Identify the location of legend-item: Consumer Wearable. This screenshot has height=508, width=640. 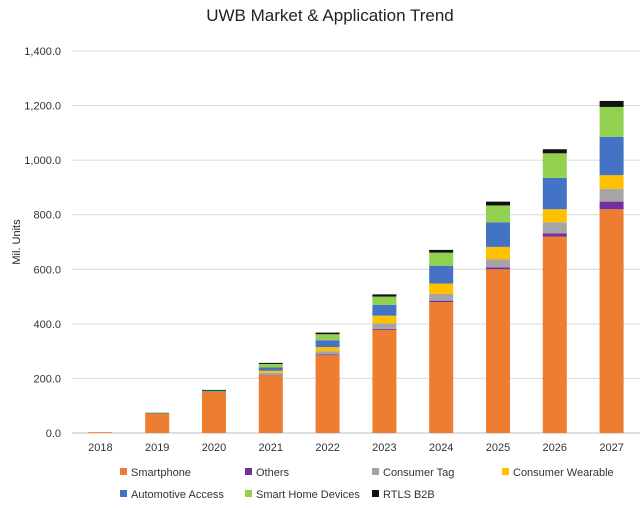
(558, 473).